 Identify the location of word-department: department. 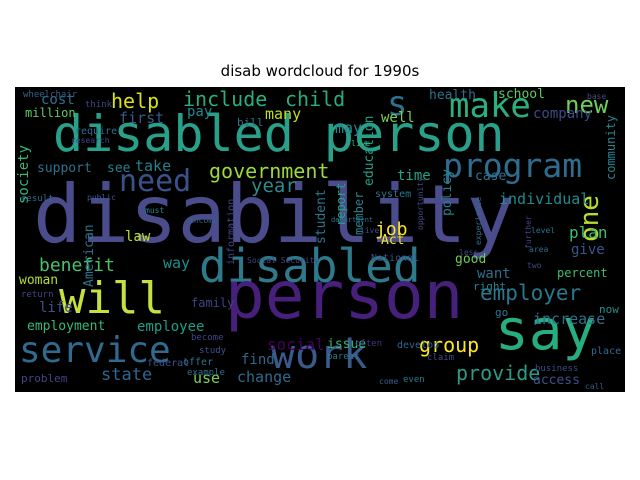
(352, 220).